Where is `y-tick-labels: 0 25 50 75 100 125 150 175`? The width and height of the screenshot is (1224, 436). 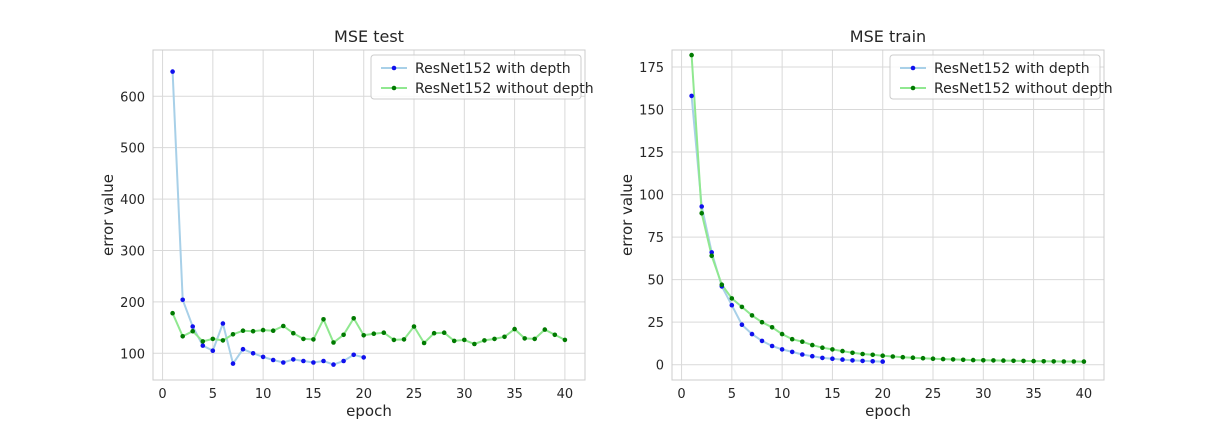 y-tick-labels: 0 25 50 75 100 125 150 175 is located at coordinates (651, 217).